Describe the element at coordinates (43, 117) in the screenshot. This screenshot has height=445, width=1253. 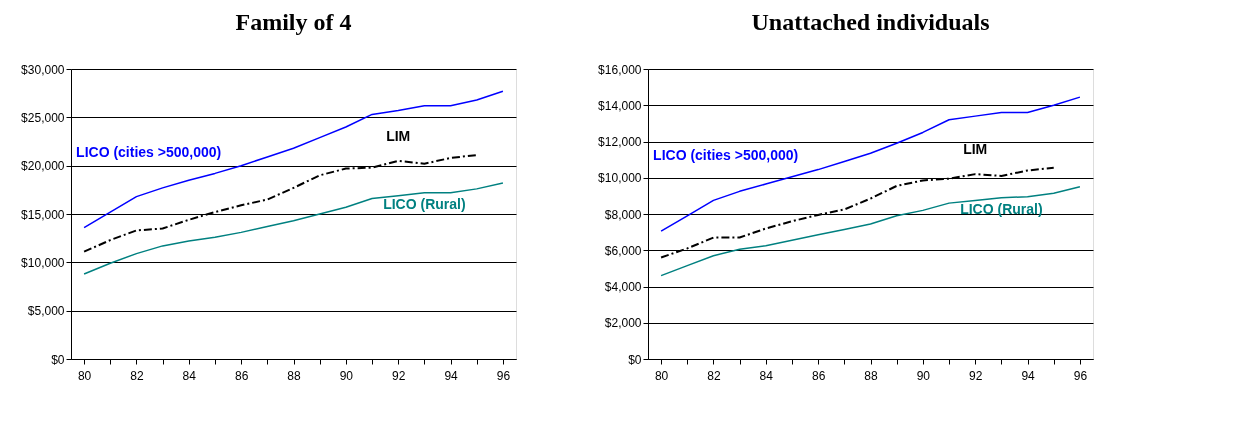
I see `y-tick-label: $25,000` at that location.